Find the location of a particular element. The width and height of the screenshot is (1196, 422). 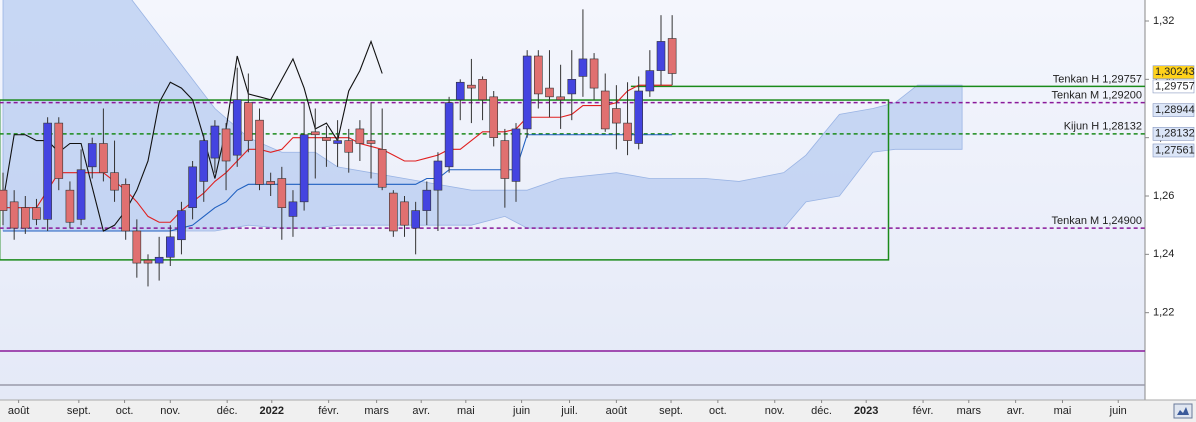

level-label: Tenkan M 1,29200 is located at coordinates (1096, 96).